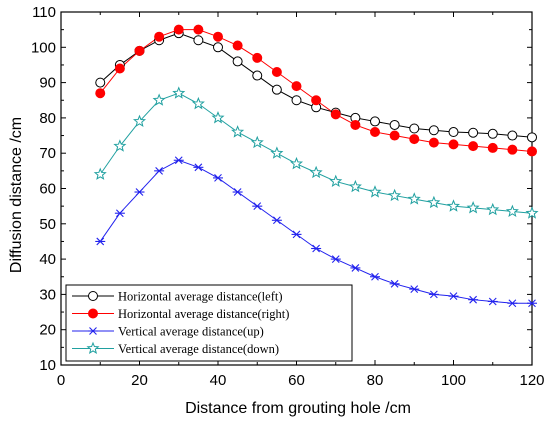 The width and height of the screenshot is (550, 422). What do you see at coordinates (531, 380) in the screenshot?
I see `x-tick-label: 120` at bounding box center [531, 380].